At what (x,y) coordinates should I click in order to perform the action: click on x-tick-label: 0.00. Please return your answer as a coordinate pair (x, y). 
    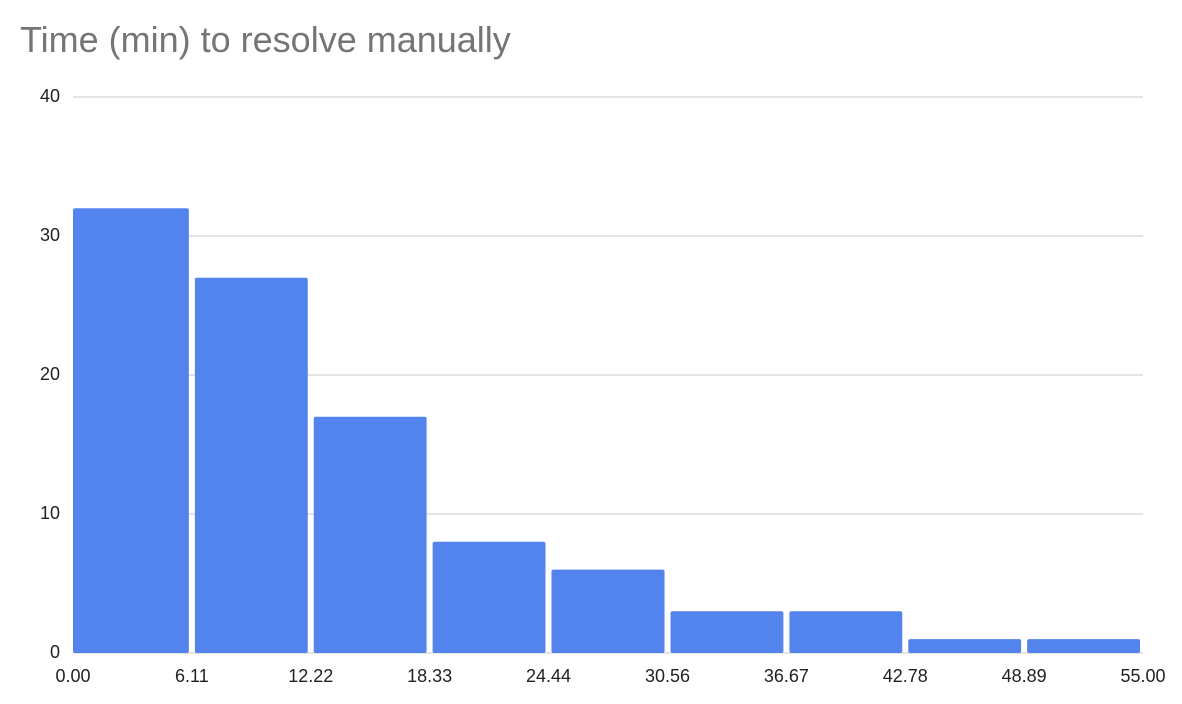
    Looking at the image, I should click on (72, 676).